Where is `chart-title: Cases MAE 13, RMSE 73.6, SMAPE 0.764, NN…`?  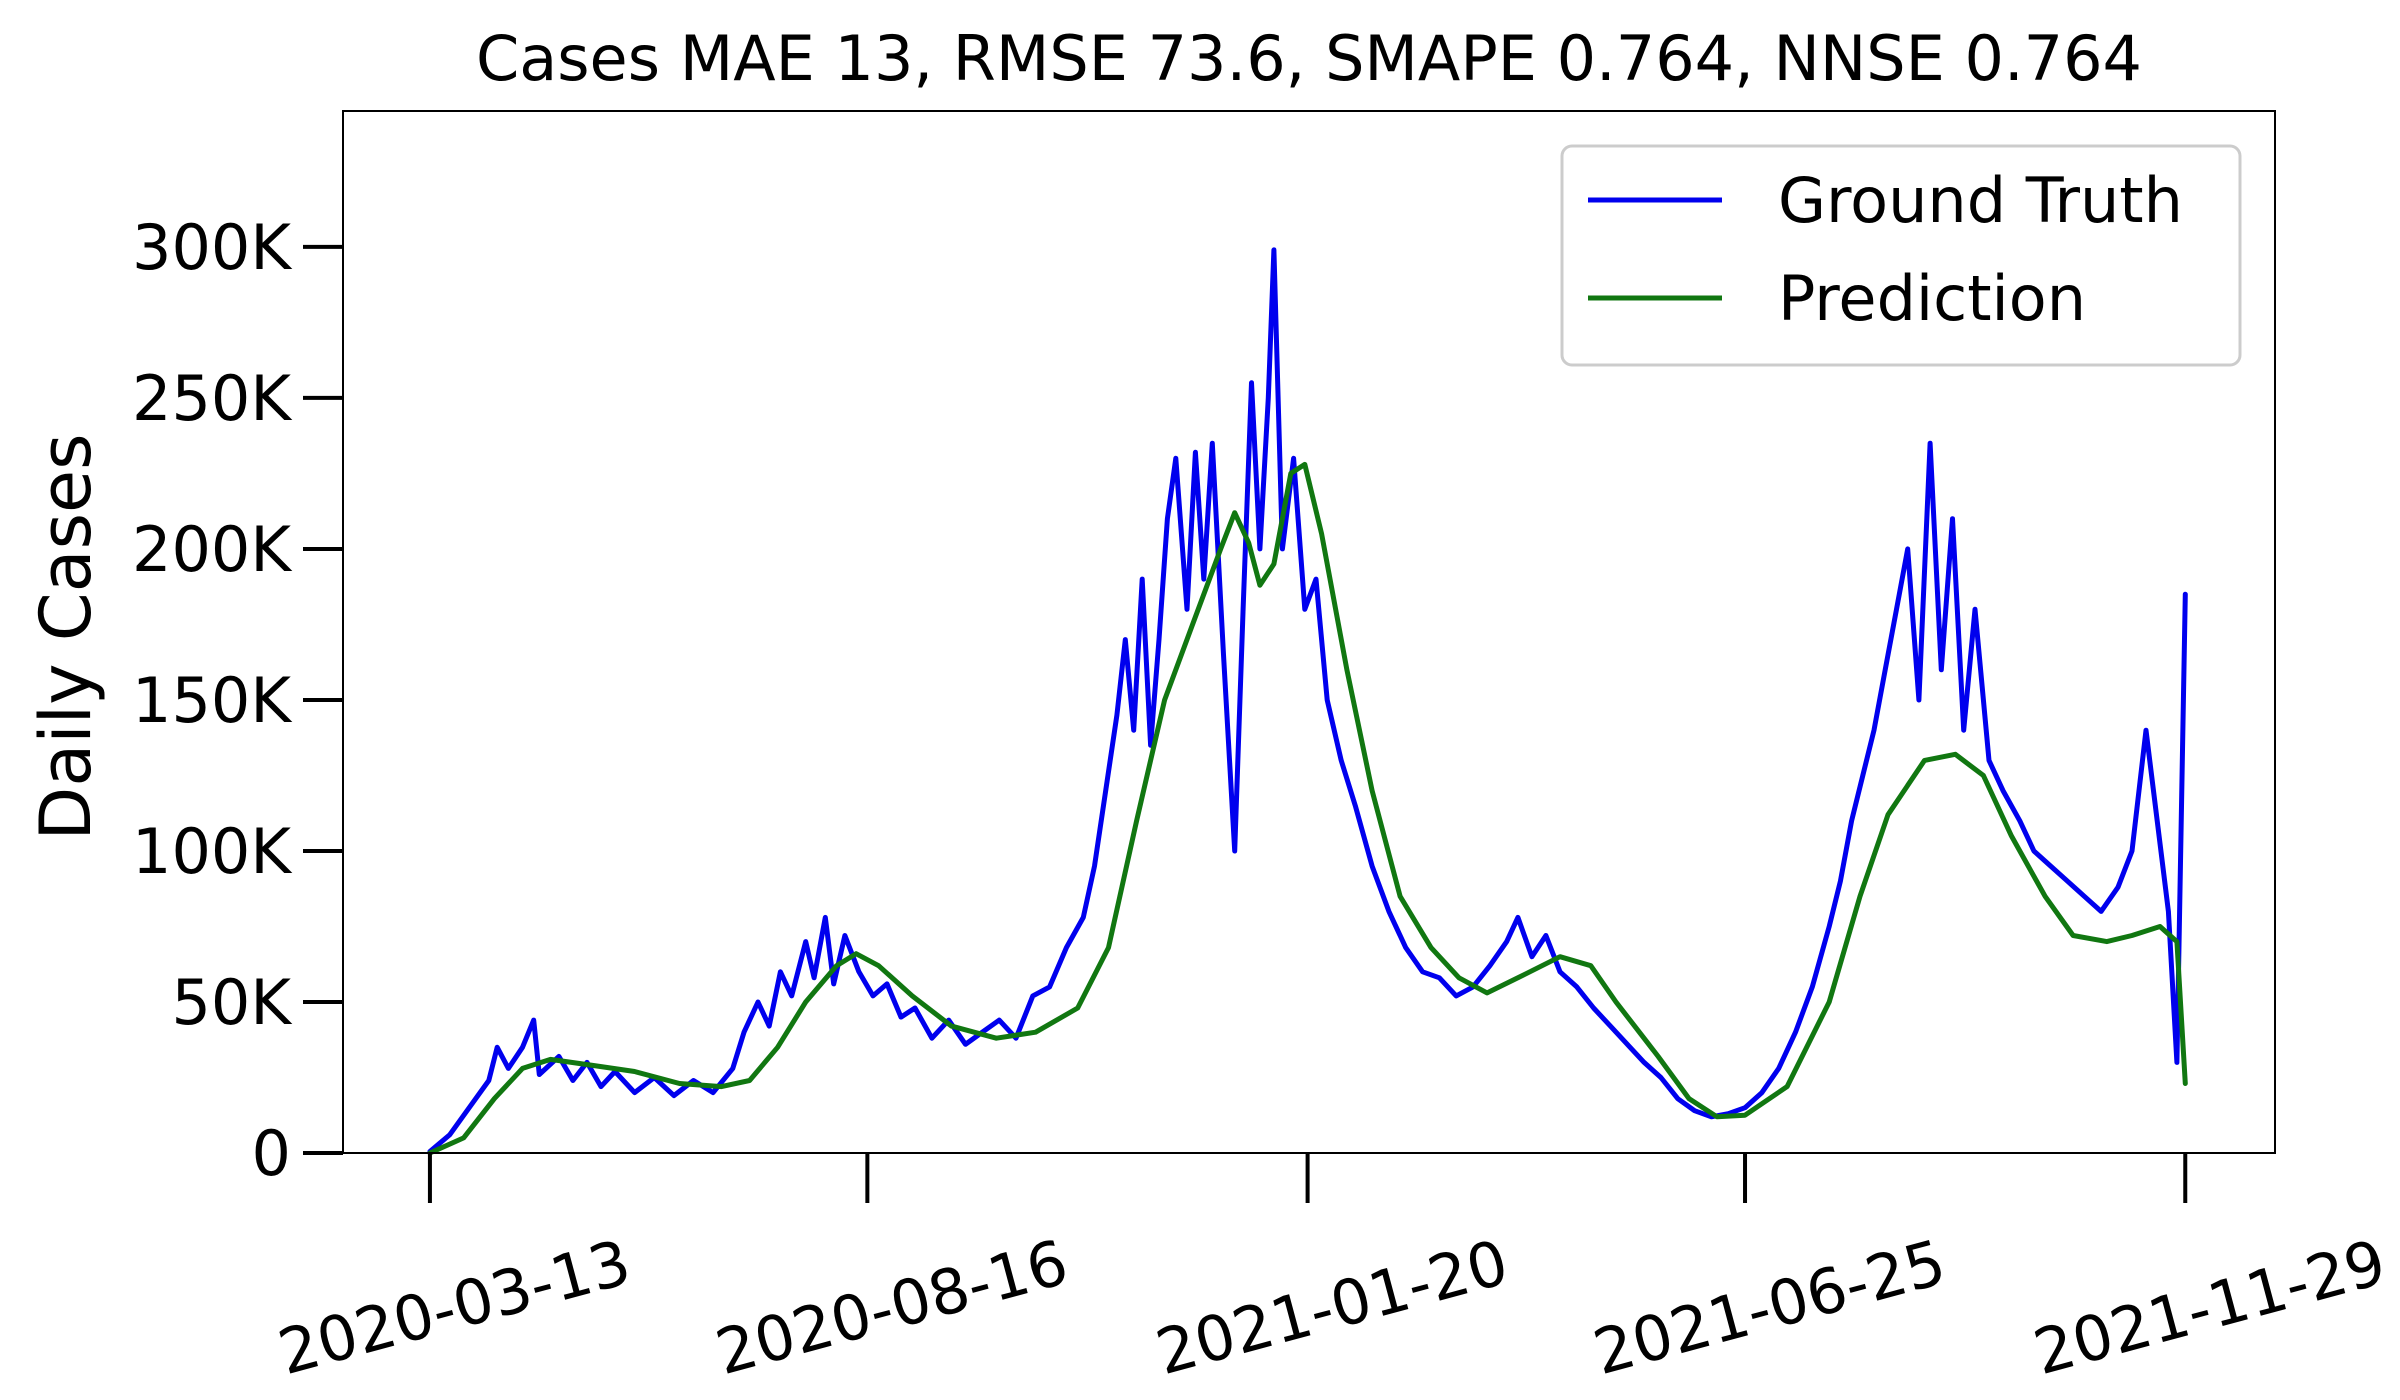 chart-title: Cases MAE 13, RMSE 73.6, SMAPE 0.764, NN… is located at coordinates (1309, 58).